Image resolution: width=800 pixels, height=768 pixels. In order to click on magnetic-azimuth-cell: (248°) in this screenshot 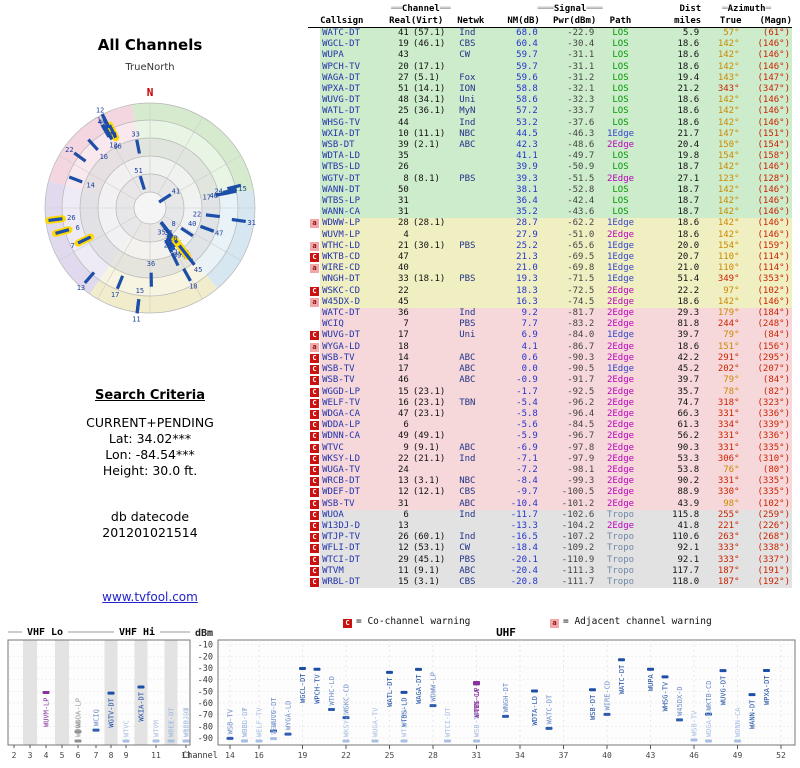, I will do `click(766, 325)`.